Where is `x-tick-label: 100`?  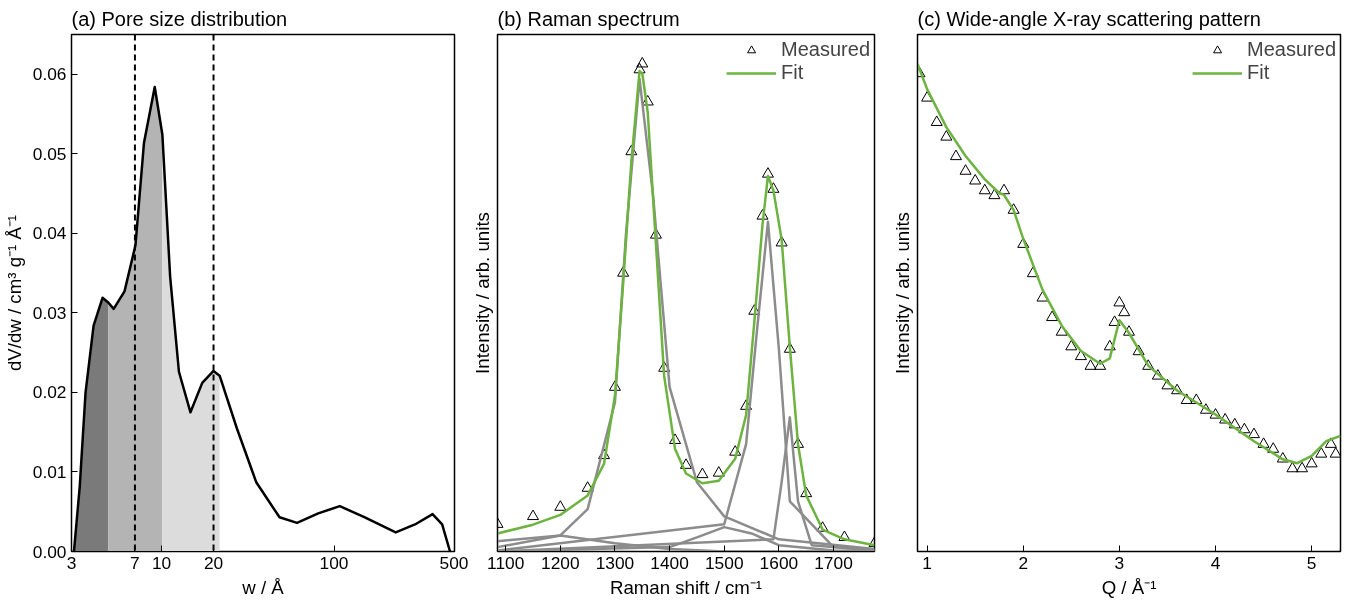 x-tick-label: 100 is located at coordinates (334, 562).